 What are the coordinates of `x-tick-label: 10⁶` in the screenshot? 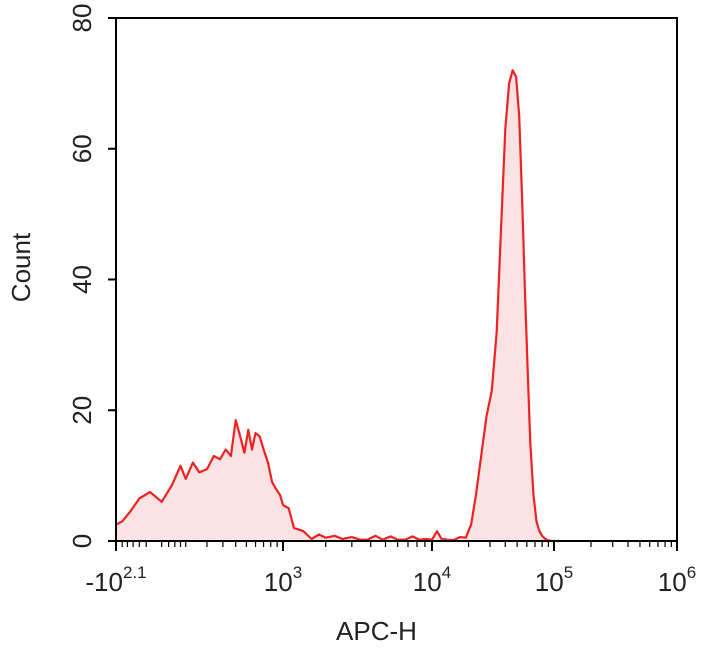 It's located at (677, 580).